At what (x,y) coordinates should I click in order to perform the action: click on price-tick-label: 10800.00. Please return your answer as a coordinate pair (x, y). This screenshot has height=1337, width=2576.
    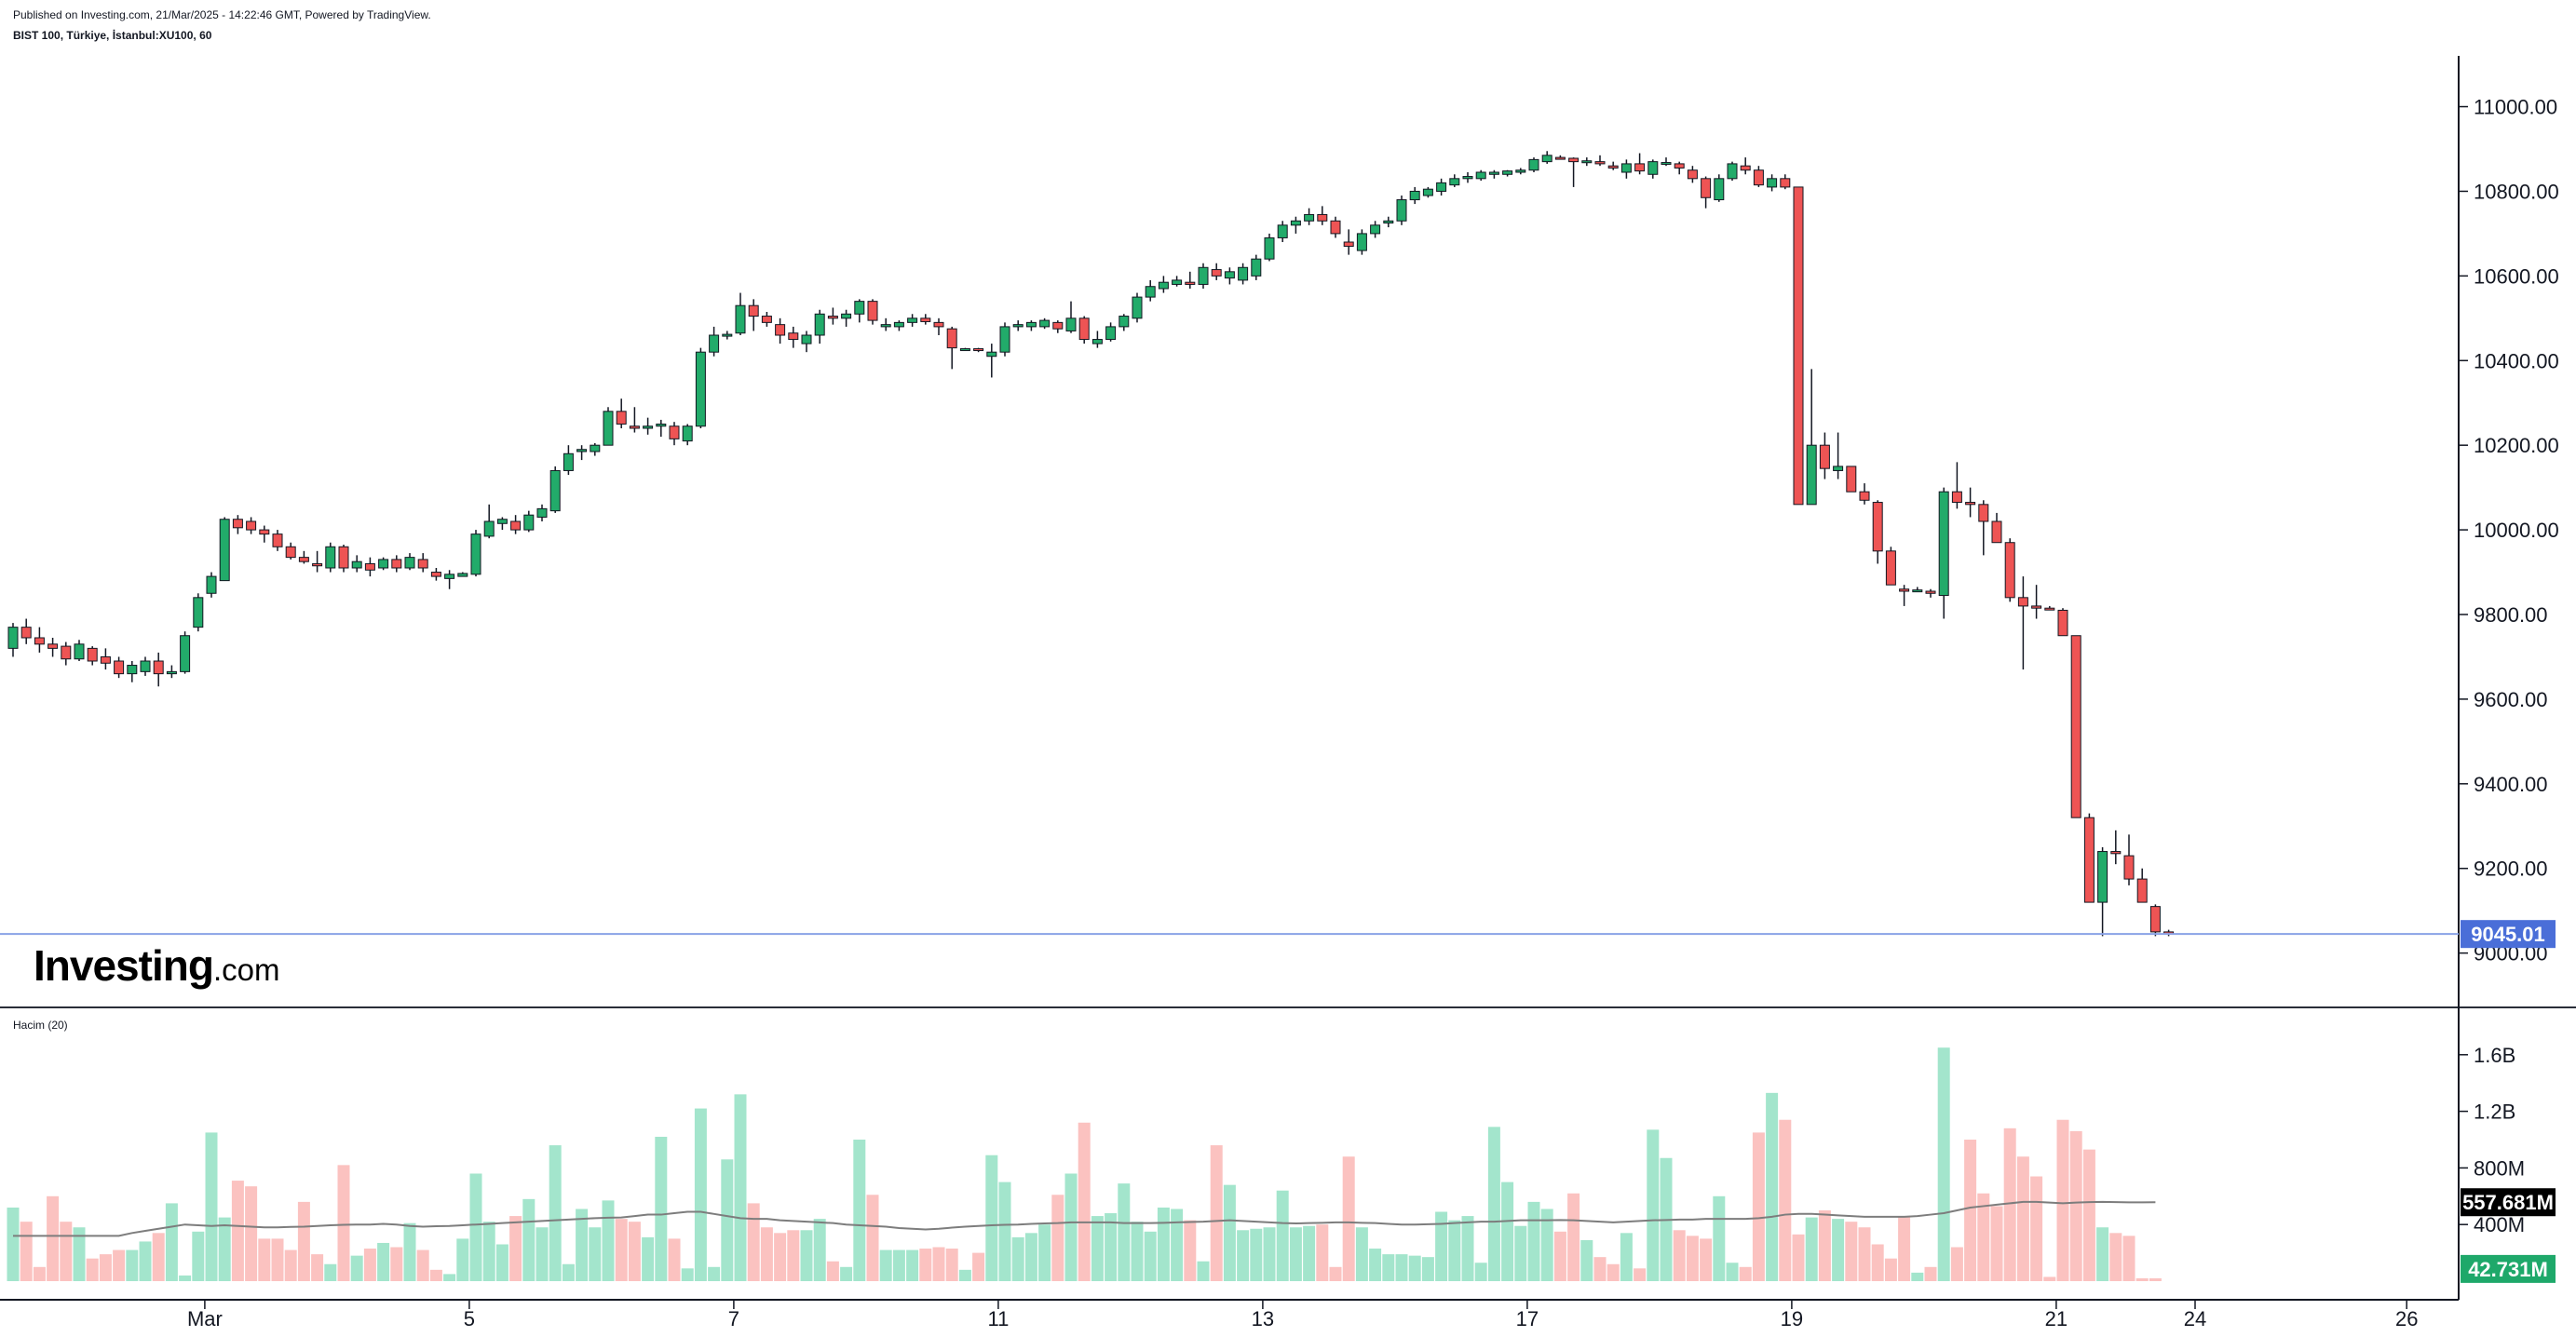
    Looking at the image, I should click on (2516, 192).